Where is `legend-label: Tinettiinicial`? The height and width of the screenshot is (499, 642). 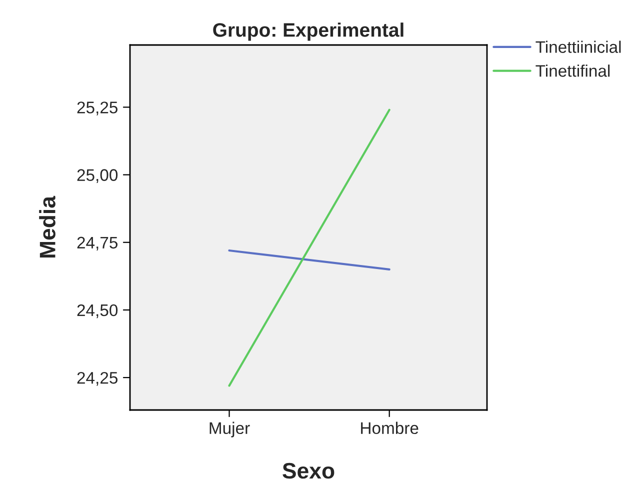 legend-label: Tinettiinicial is located at coordinates (578, 46).